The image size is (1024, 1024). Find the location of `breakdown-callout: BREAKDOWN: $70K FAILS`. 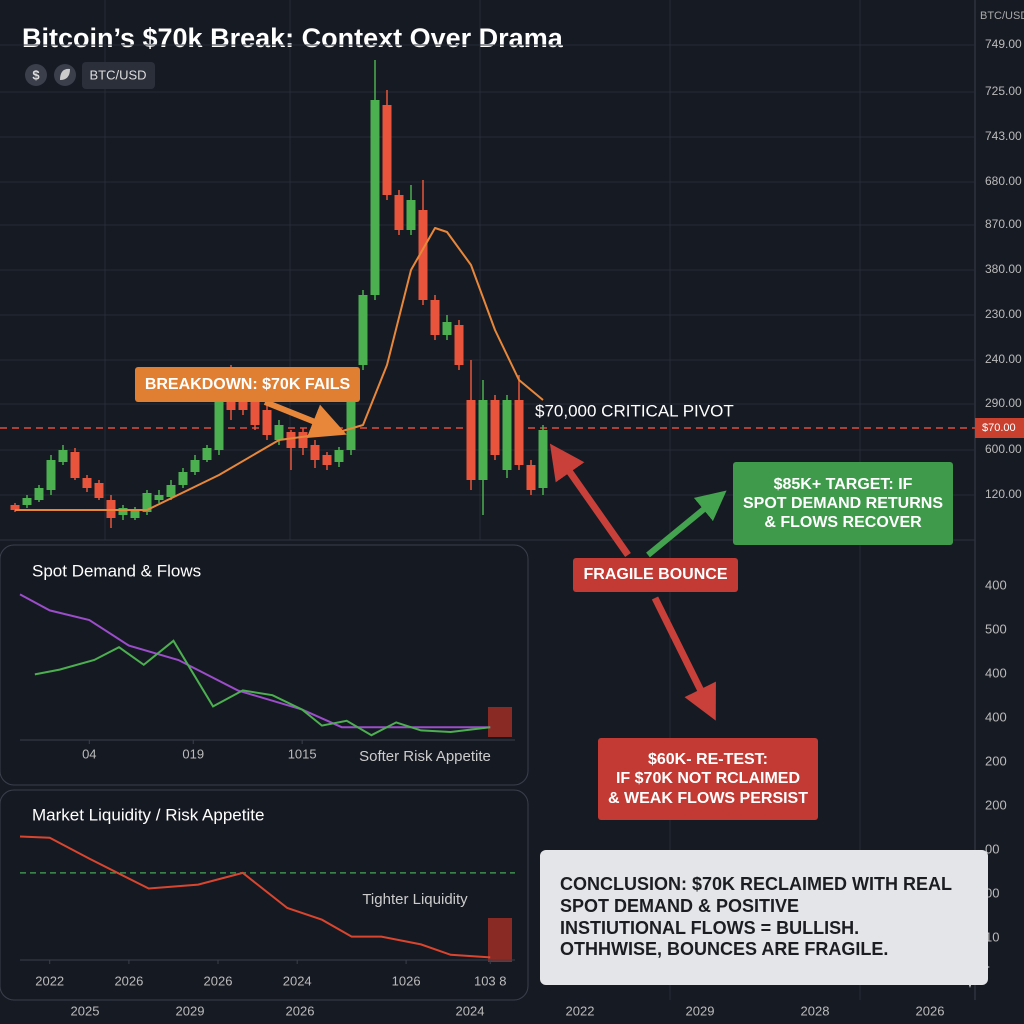

breakdown-callout: BREAKDOWN: $70K FAILS is located at coordinates (247, 384).